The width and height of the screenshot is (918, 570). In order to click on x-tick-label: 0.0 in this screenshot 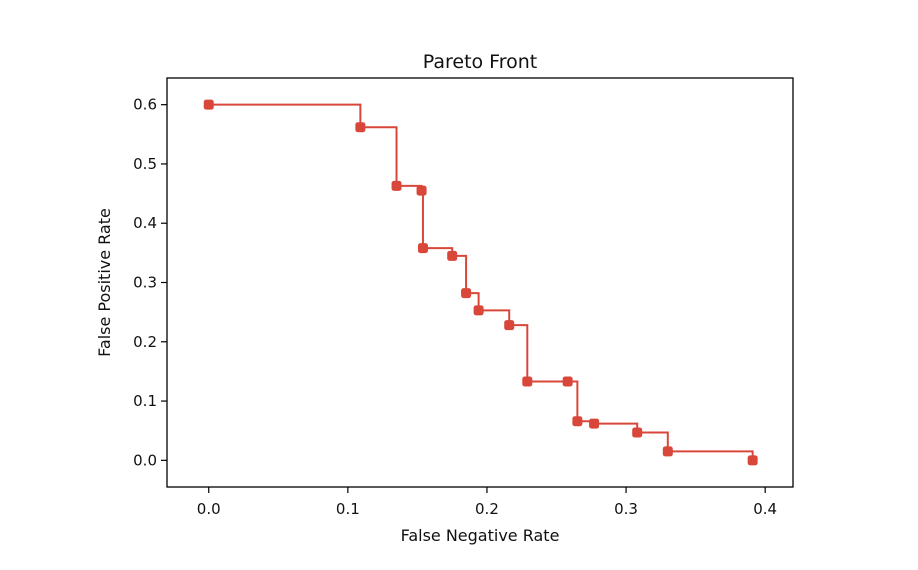, I will do `click(209, 509)`.